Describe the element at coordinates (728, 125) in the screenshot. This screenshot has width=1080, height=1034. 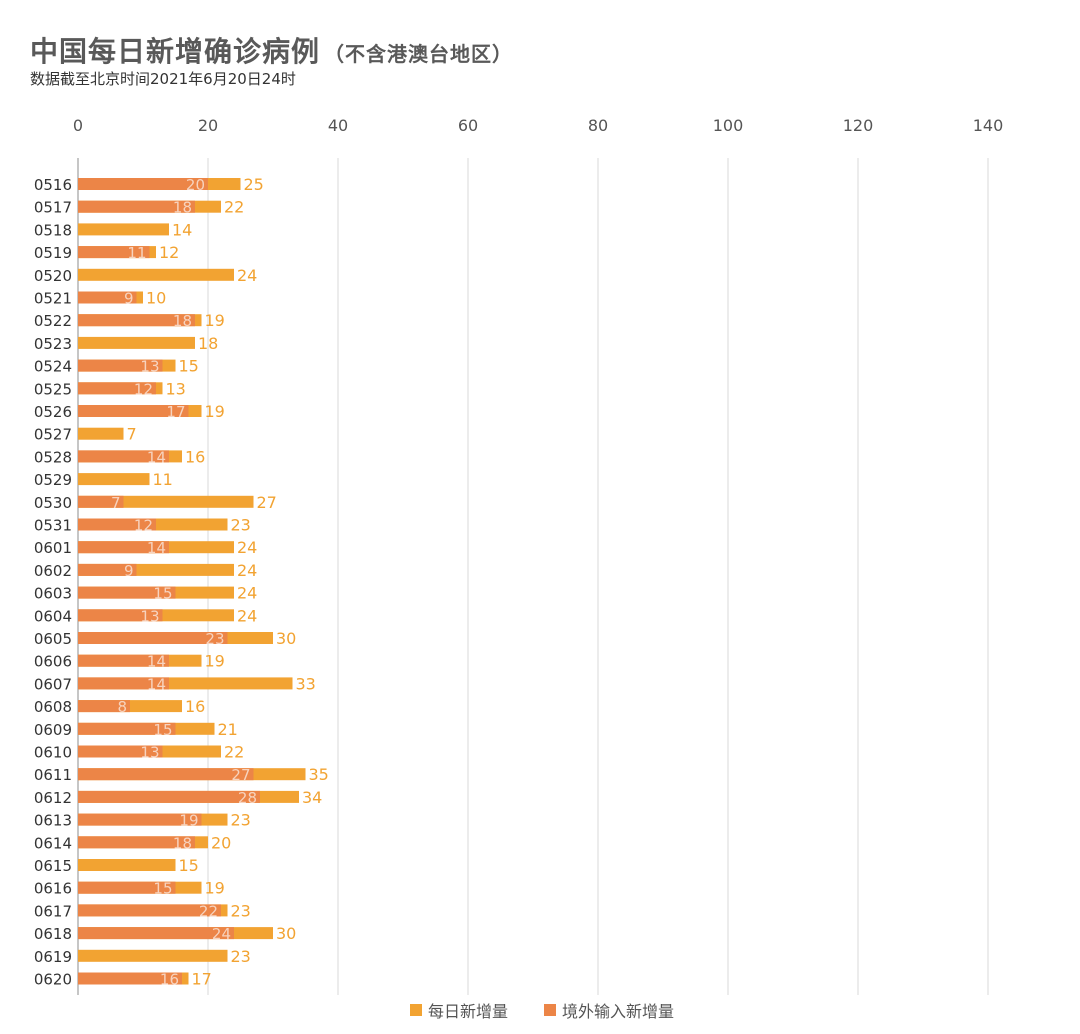
I see `x-tick-label: 100` at that location.